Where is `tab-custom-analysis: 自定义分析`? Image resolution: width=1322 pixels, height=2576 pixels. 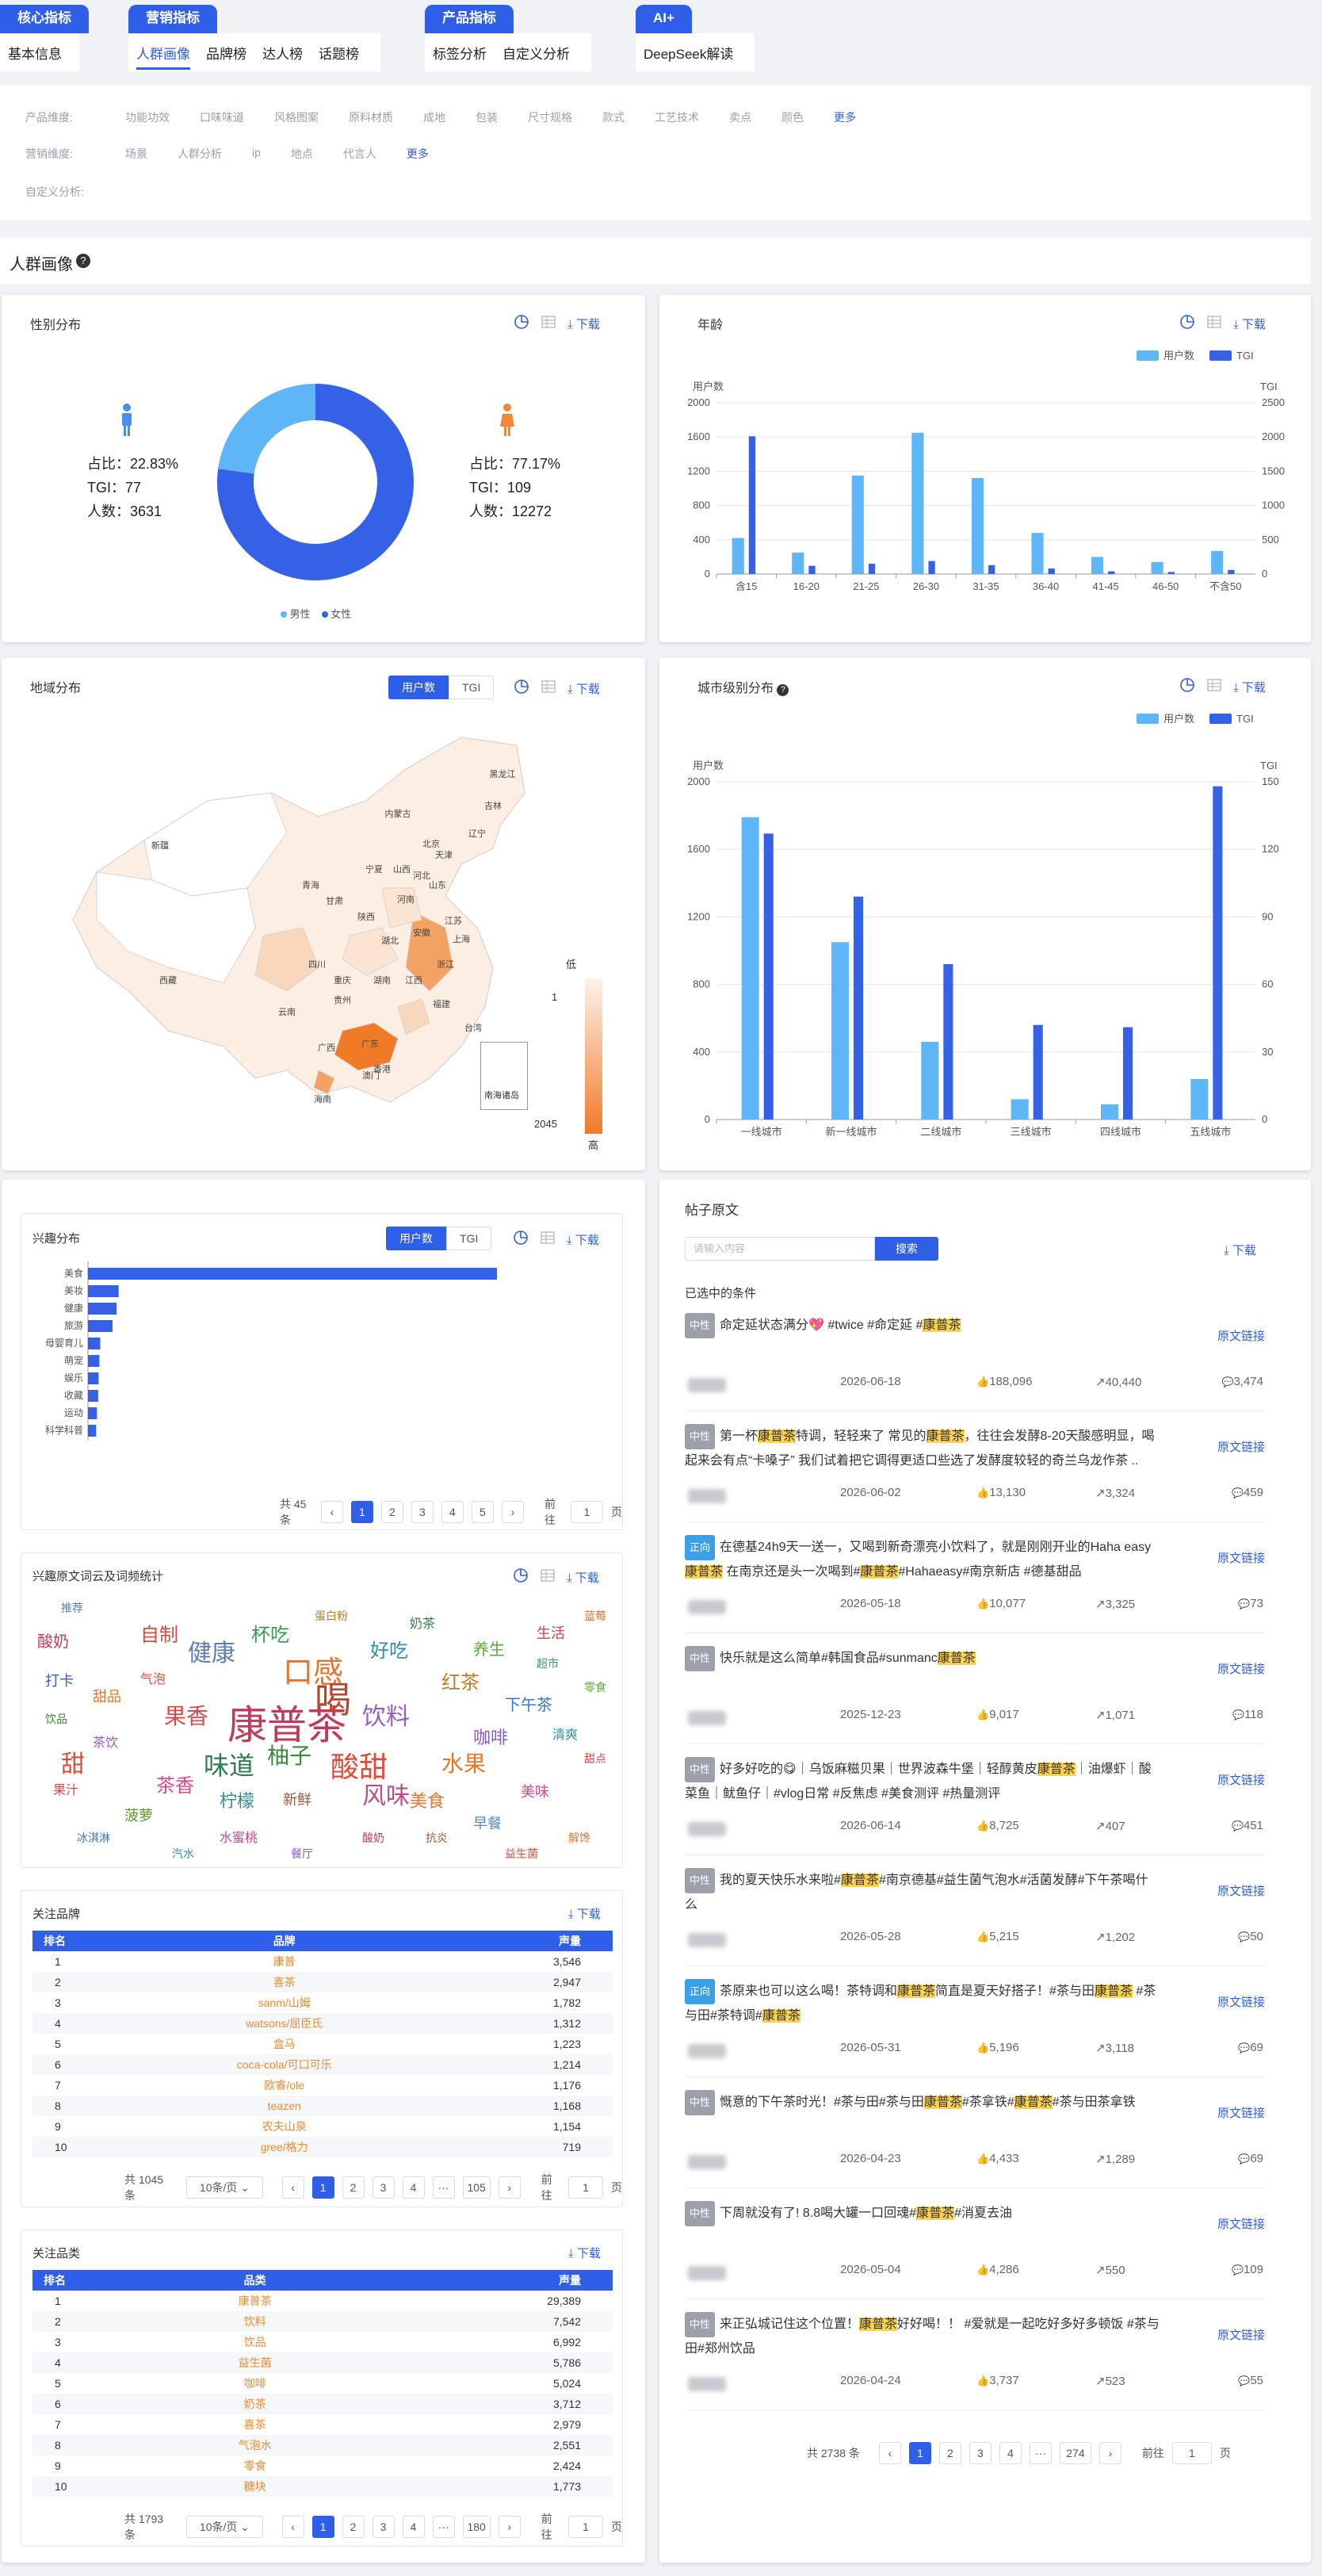 tab-custom-analysis: 自定义分析 is located at coordinates (536, 54).